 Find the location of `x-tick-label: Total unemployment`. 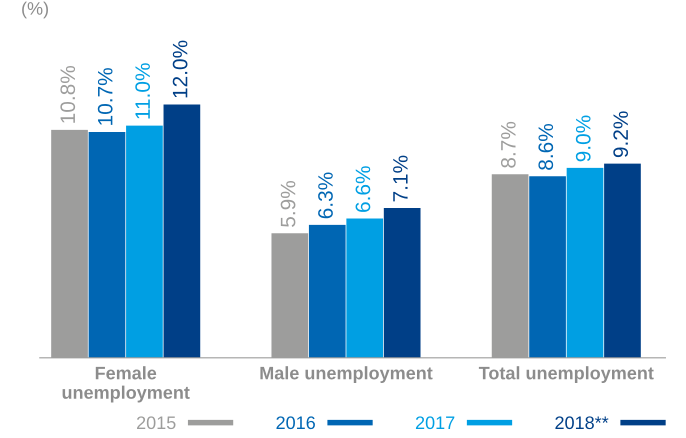

x-tick-label: Total unemployment is located at coordinates (566, 375).